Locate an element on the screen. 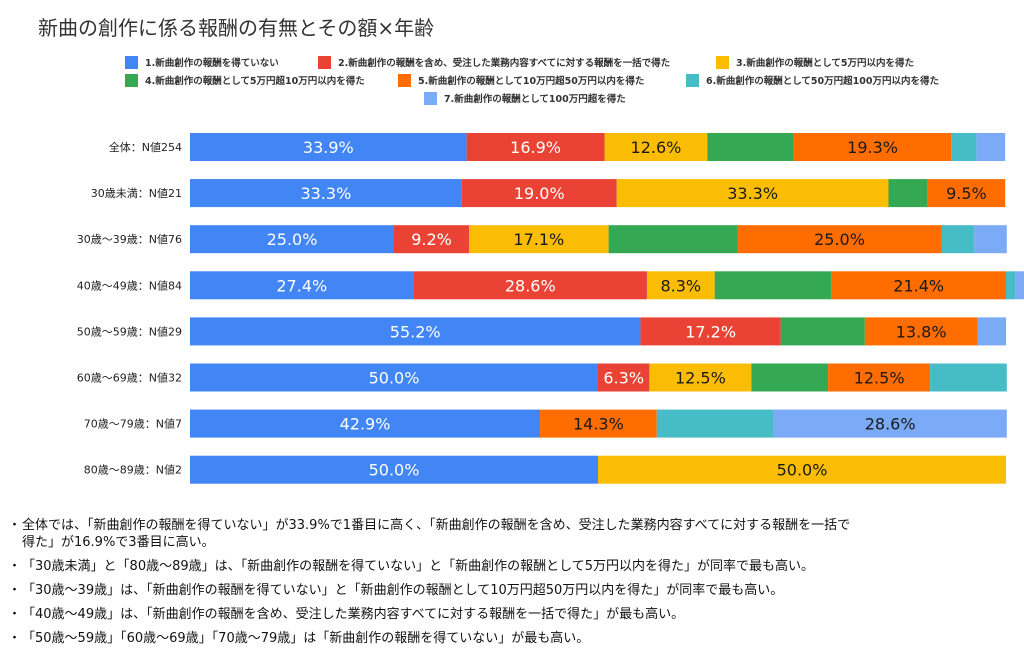 This screenshot has width=1024, height=655. data-label: 33.9% is located at coordinates (328, 147).